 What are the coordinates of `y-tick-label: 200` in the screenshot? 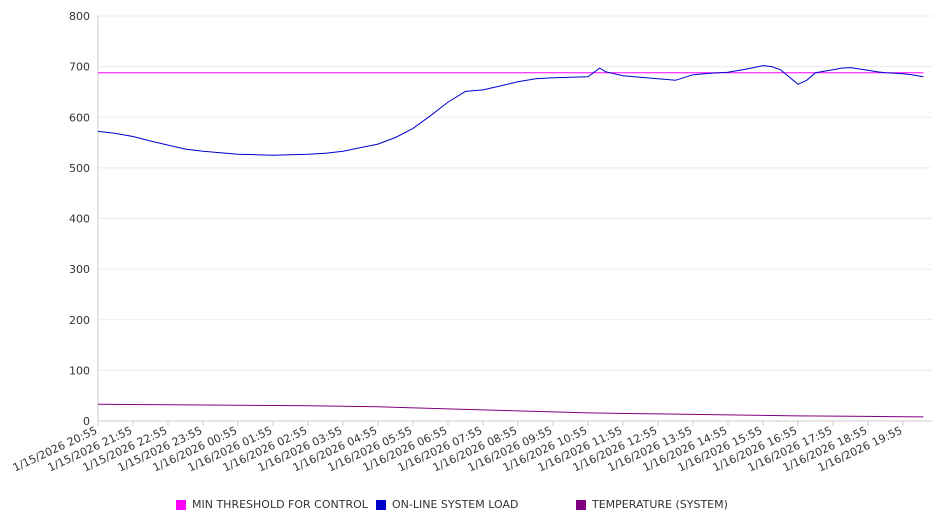 It's located at (79, 320).